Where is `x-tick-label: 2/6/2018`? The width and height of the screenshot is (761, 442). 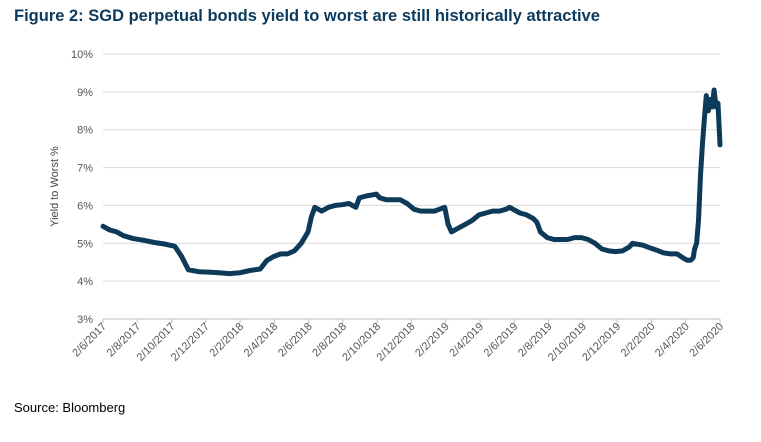
x-tick-label: 2/6/2018 is located at coordinates (295, 340).